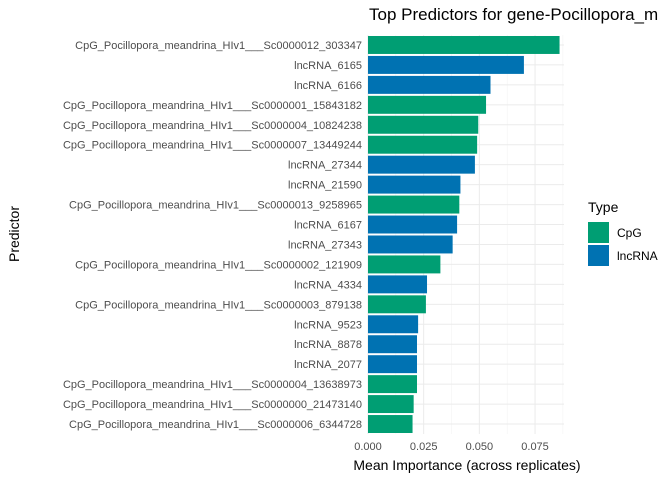 This screenshot has height=480, width=672. Describe the element at coordinates (637, 256) in the screenshot. I see `legend-label: lncRNA` at that location.